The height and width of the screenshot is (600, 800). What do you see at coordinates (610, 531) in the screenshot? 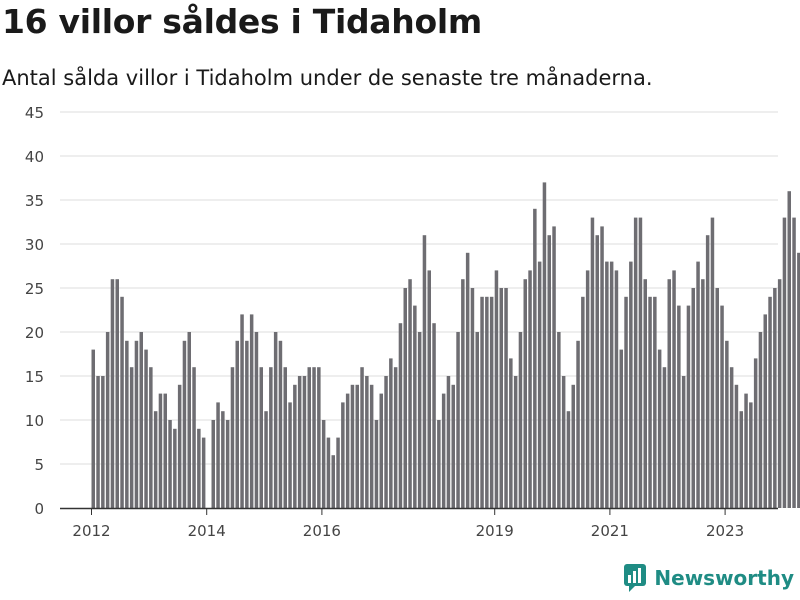
I see `x-tick-label: 2021` at bounding box center [610, 531].